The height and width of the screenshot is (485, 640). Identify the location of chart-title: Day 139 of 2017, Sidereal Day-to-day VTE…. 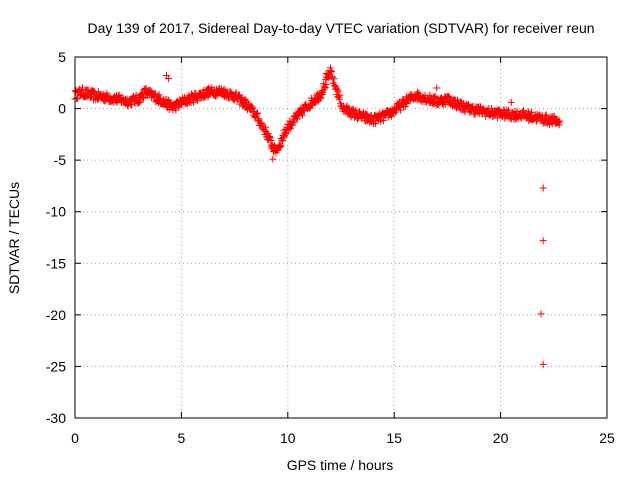
(340, 28).